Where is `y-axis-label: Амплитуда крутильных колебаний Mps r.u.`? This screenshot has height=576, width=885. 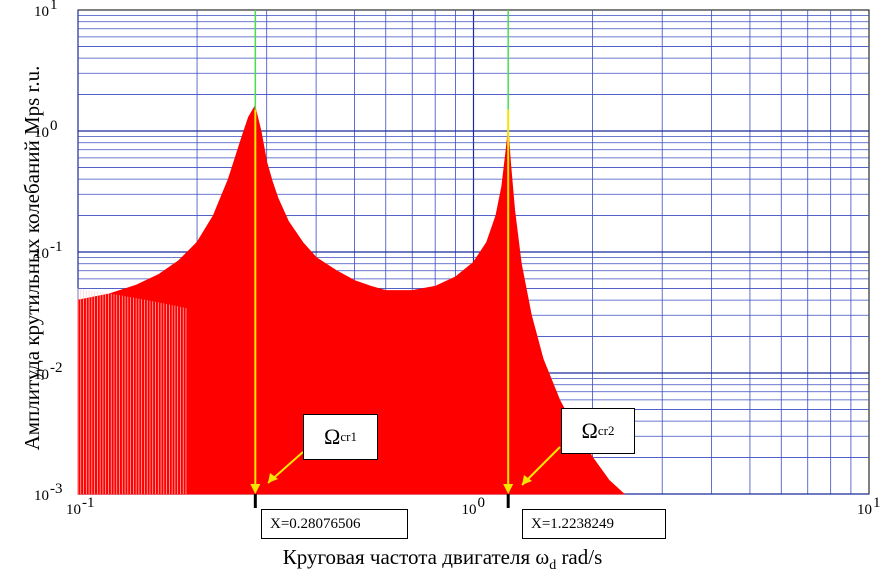 y-axis-label: Амплитуда крутильных колебаний Mps r.u. is located at coordinates (32, 258).